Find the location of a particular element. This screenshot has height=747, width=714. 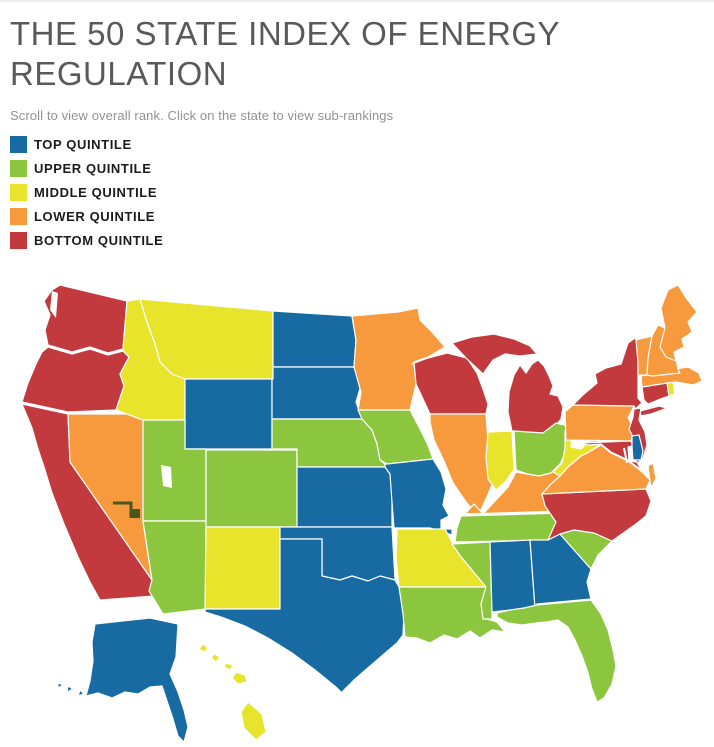

legend-item-middle: MIDDLE QUINTILE is located at coordinates (357, 192).